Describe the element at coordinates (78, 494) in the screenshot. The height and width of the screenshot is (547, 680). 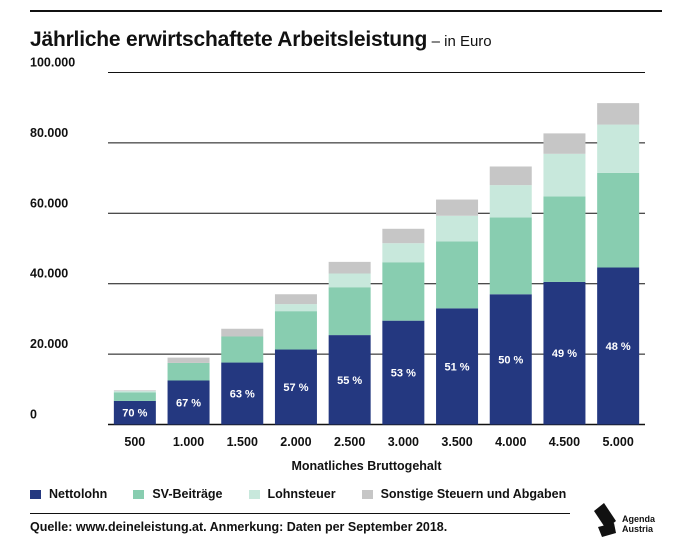
I see `legend-label-nettolohn: Nettolohn` at that location.